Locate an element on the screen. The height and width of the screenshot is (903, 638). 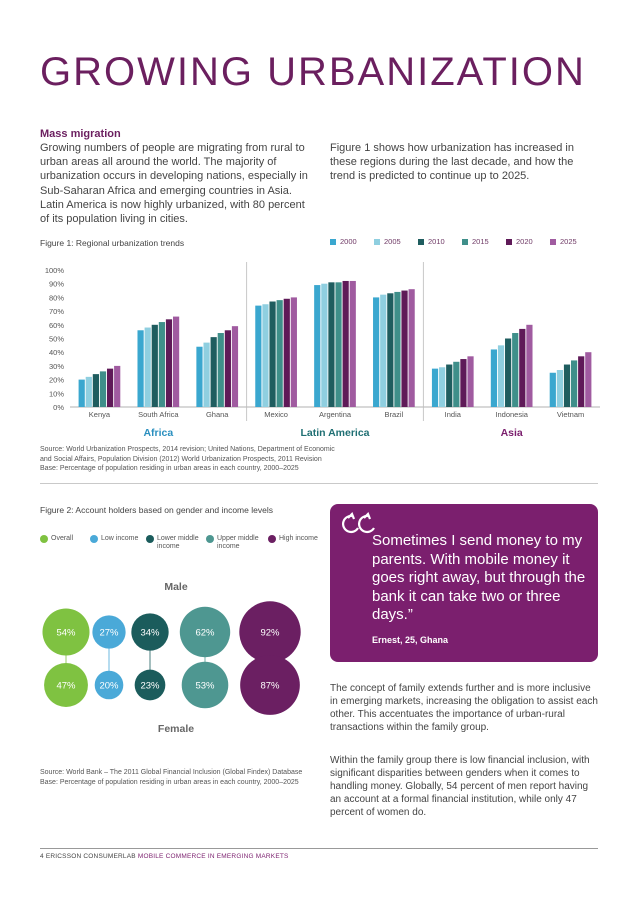
legend-label: 2015 is located at coordinates (480, 241).